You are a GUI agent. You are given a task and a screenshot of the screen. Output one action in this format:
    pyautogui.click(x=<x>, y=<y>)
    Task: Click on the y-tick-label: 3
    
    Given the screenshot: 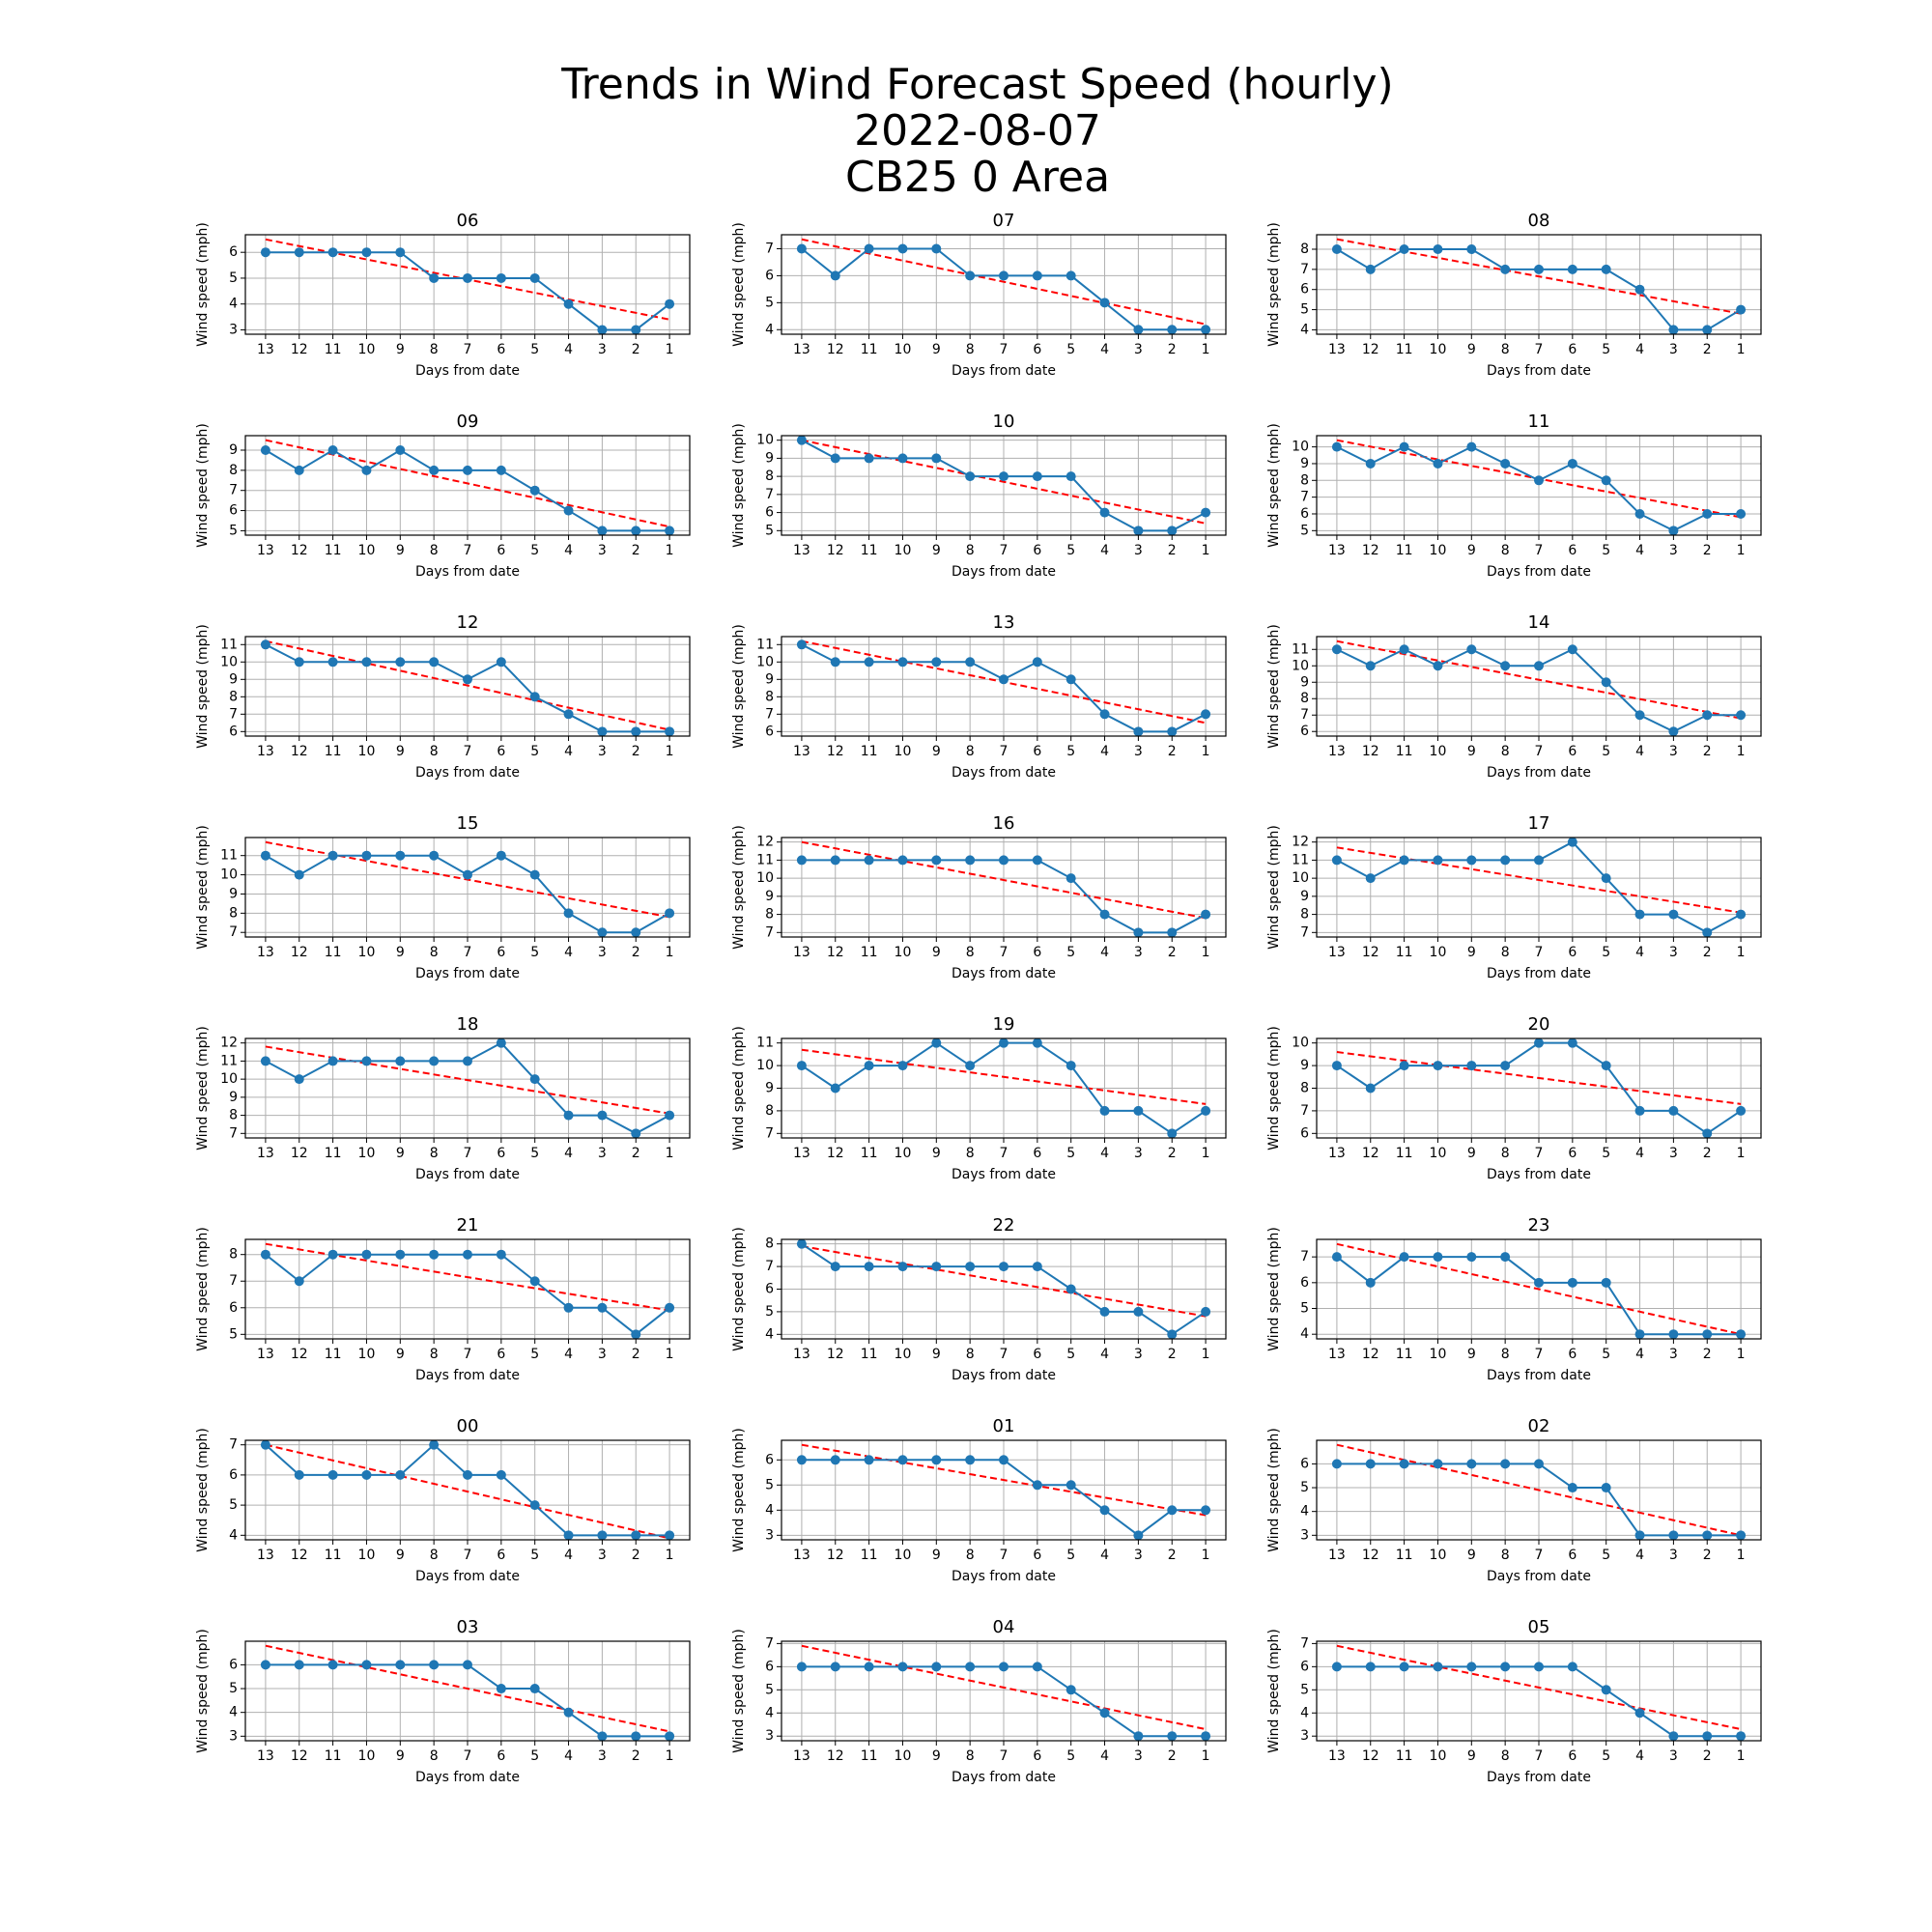 What is the action you would take?
    pyautogui.click(x=1304, y=1535)
    